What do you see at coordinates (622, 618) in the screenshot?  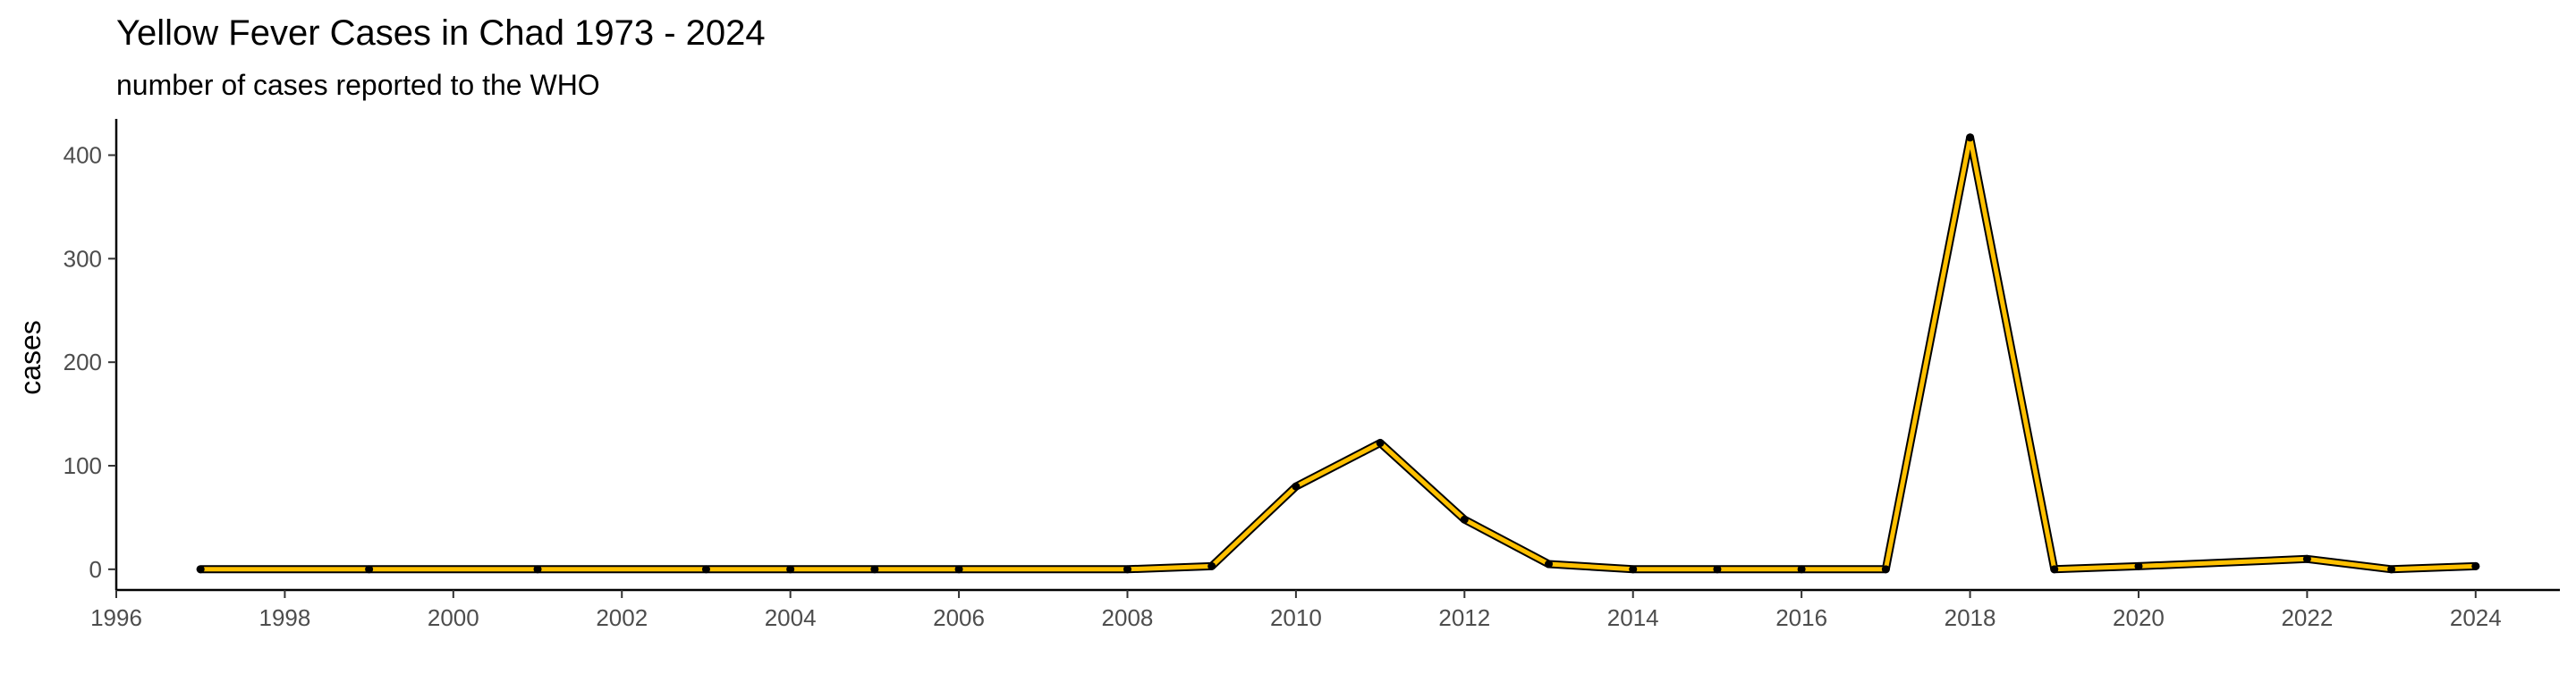 I see `x-tick-label: 2002` at bounding box center [622, 618].